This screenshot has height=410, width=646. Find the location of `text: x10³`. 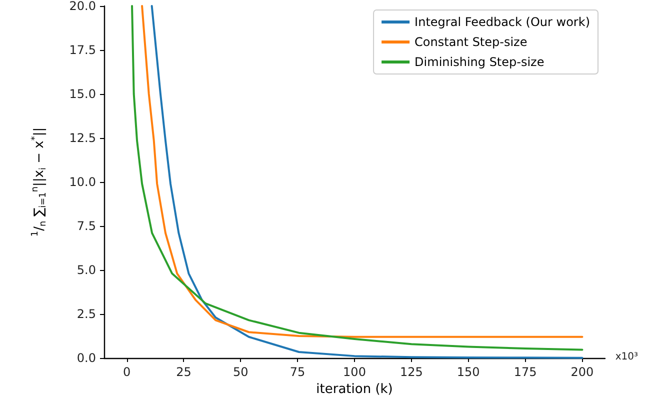

text: x10³ is located at coordinates (626, 357).